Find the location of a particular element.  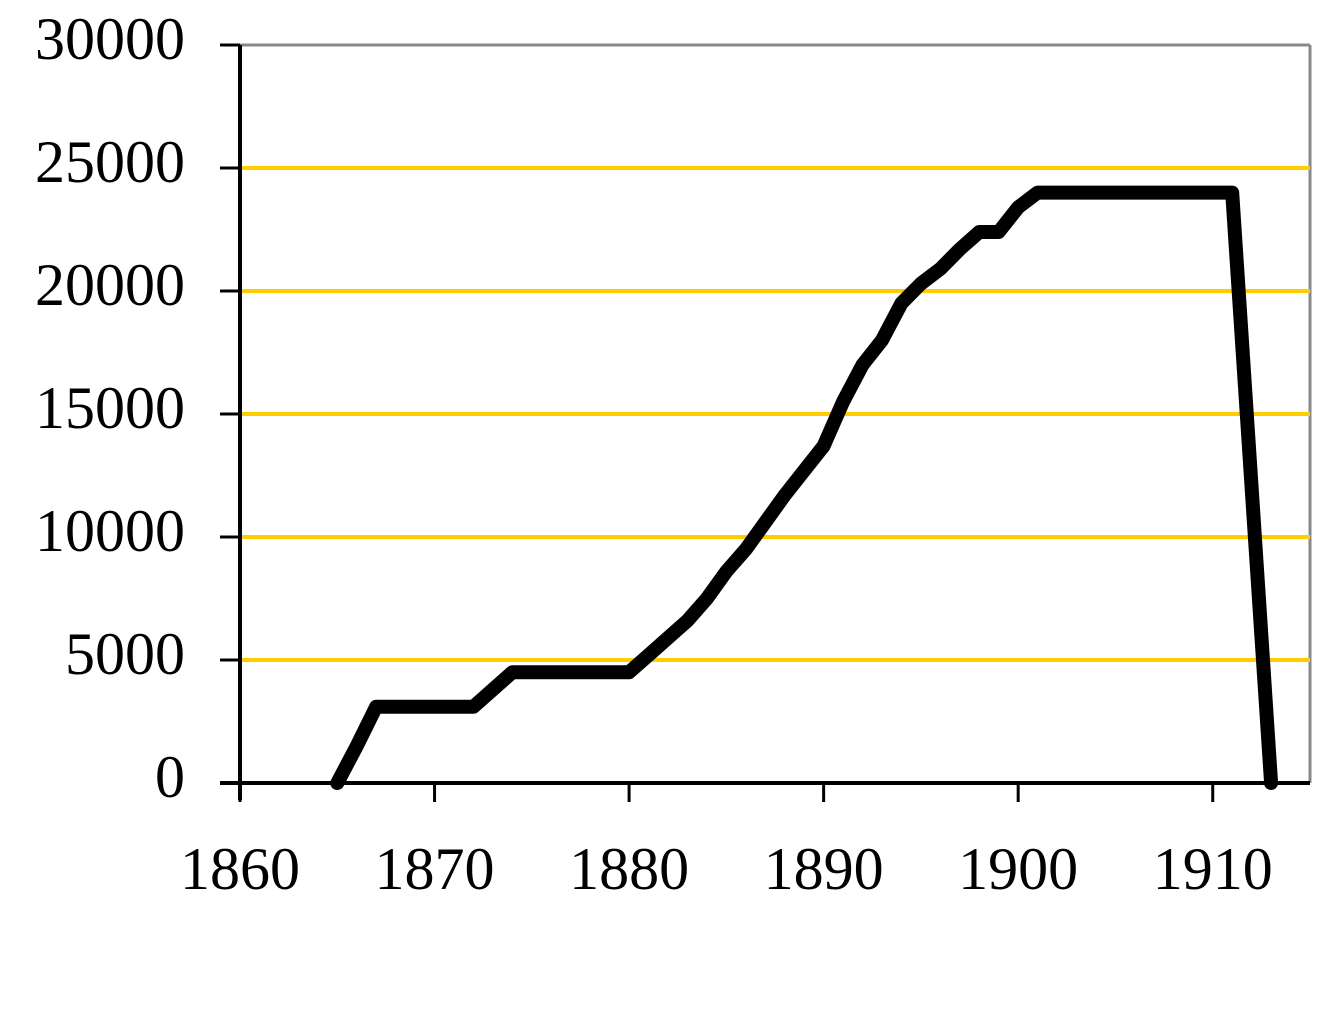

x-tick-label: 1900 is located at coordinates (1018, 869).